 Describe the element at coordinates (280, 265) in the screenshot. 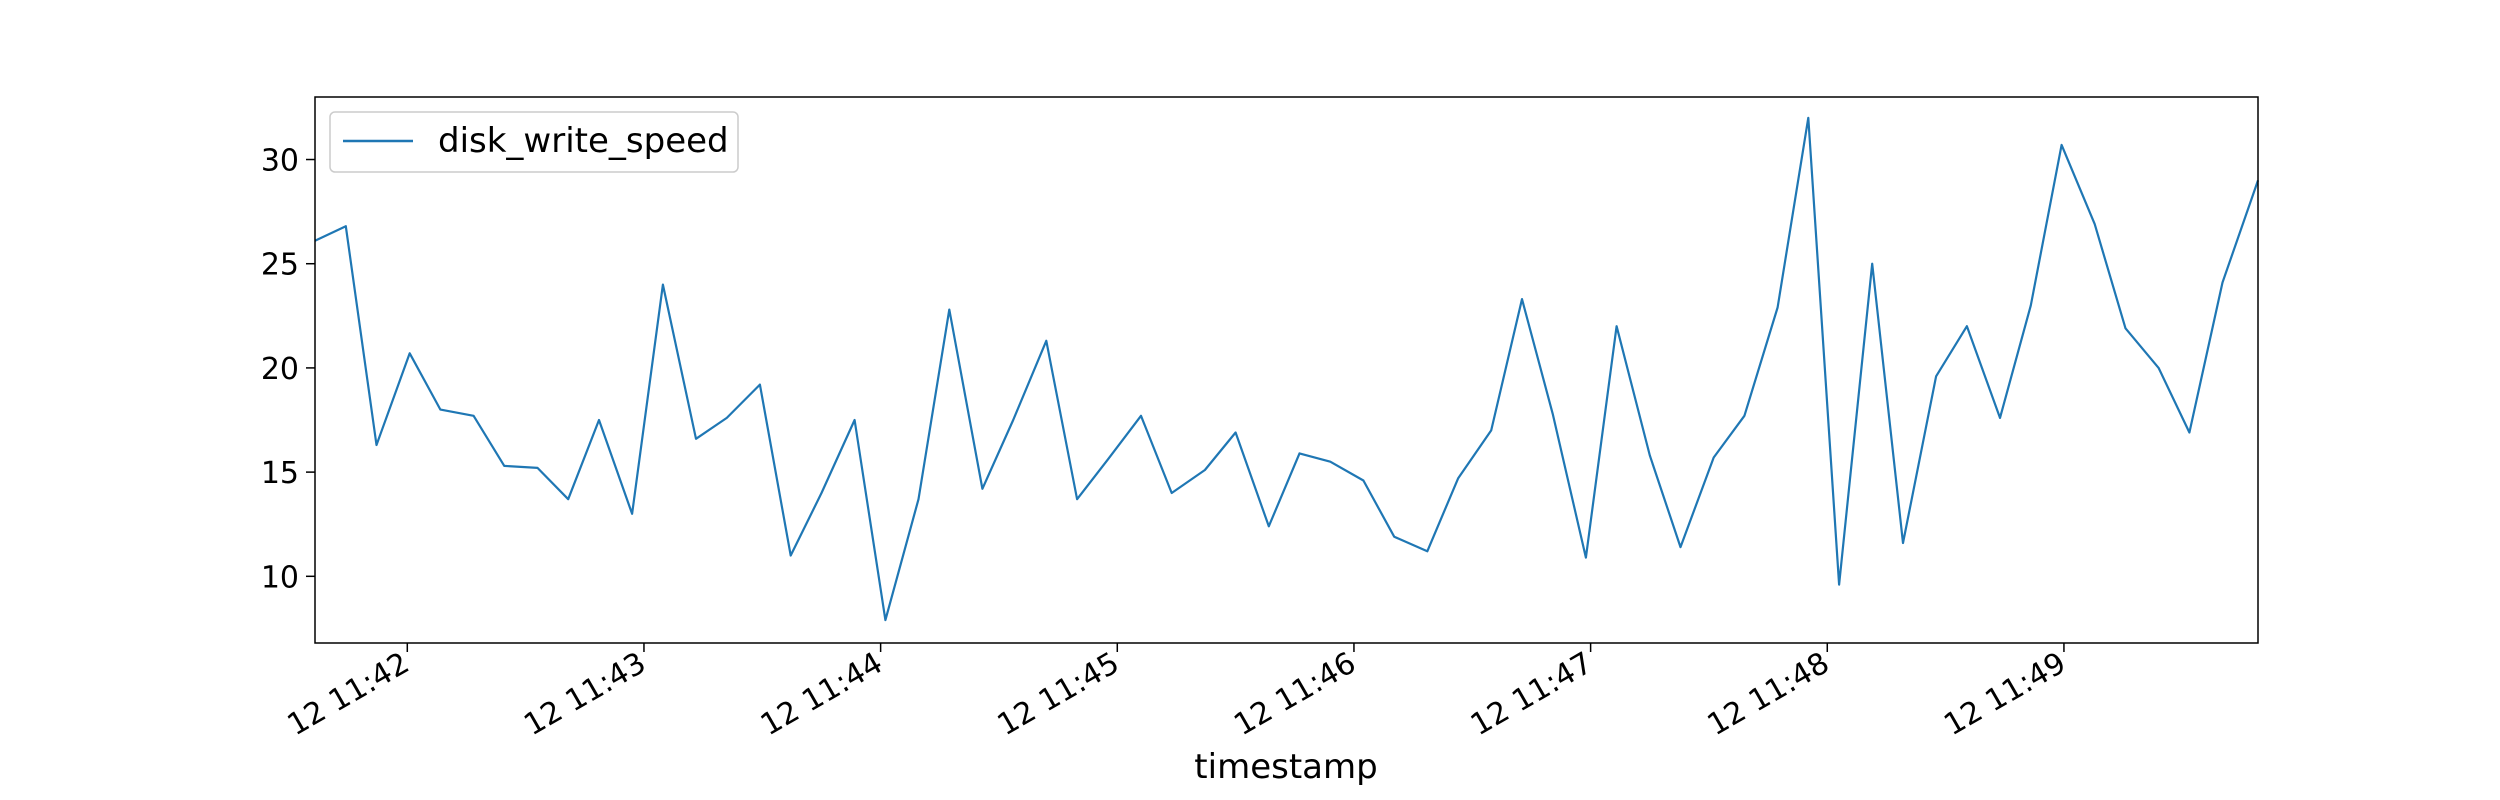

I see `y-tick-label: 25` at that location.